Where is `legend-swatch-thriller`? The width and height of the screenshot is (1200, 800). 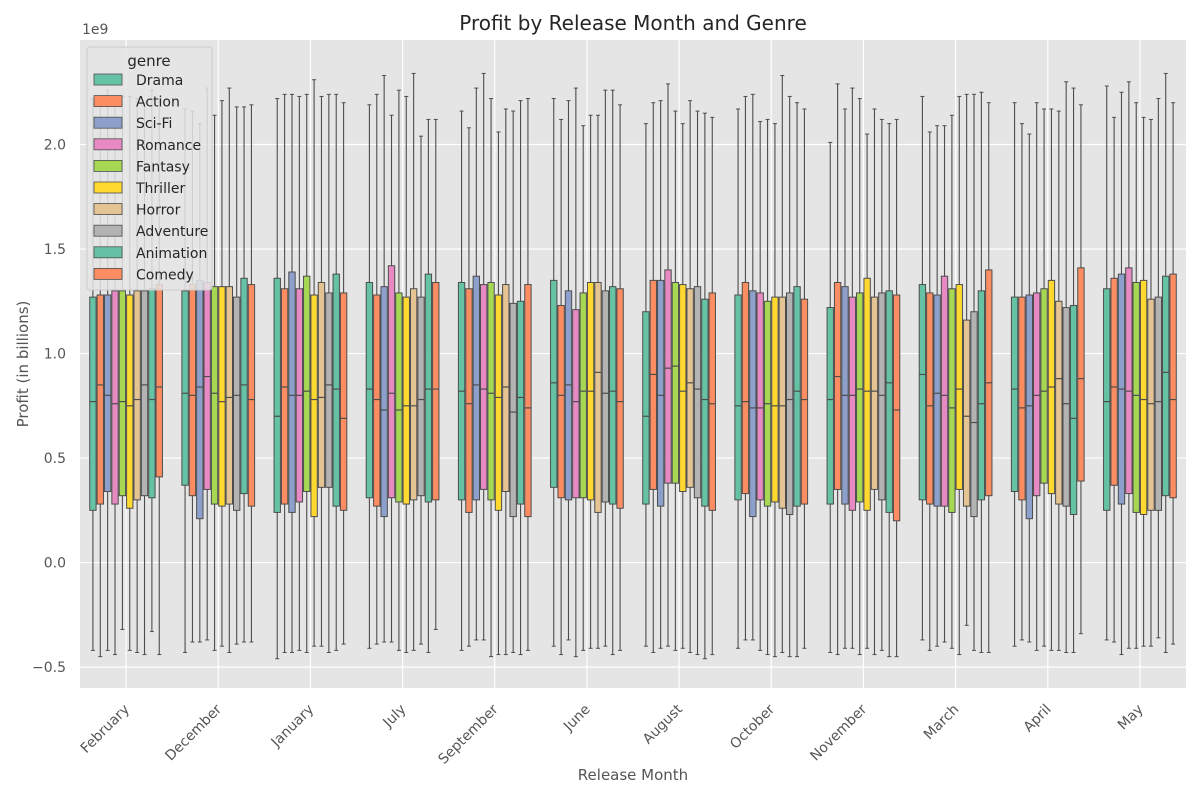 legend-swatch-thriller is located at coordinates (108, 187).